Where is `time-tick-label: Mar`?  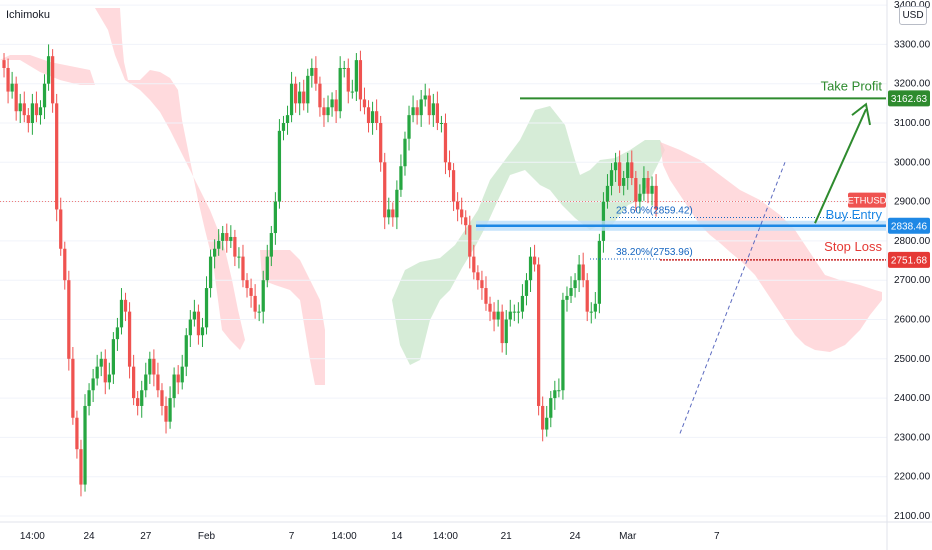
time-tick-label: Mar is located at coordinates (628, 536).